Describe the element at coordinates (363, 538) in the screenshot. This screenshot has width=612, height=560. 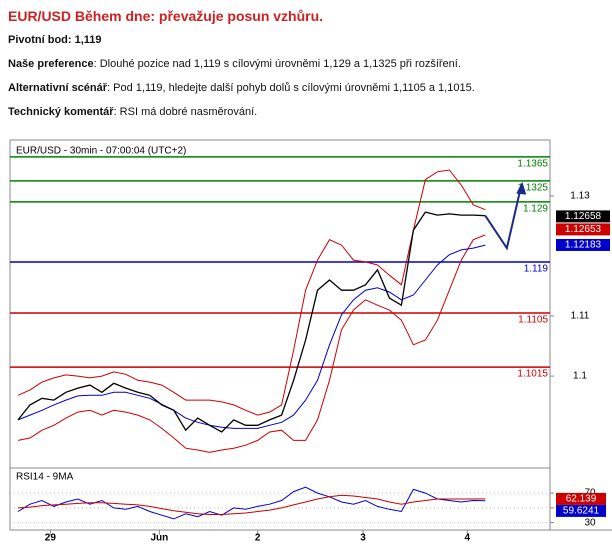
I see `x-tick-label: 3` at that location.